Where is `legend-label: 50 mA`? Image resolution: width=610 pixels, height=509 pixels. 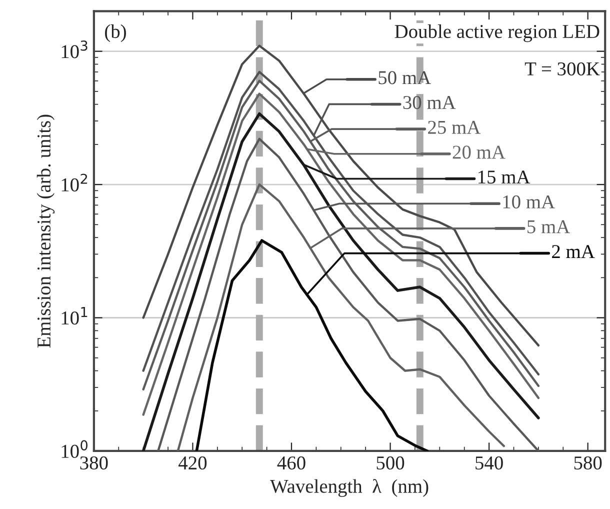 legend-label: 50 mA is located at coordinates (404, 77).